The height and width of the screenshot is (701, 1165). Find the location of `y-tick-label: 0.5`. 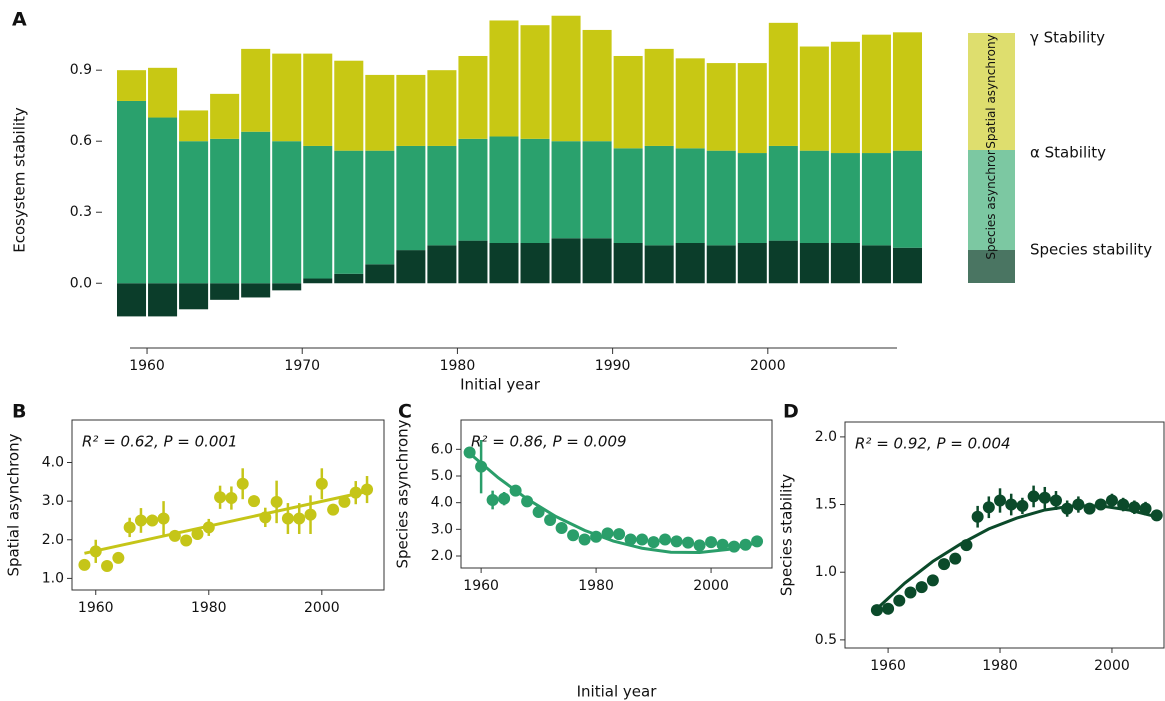

y-tick-label: 0.5 is located at coordinates (826, 640).